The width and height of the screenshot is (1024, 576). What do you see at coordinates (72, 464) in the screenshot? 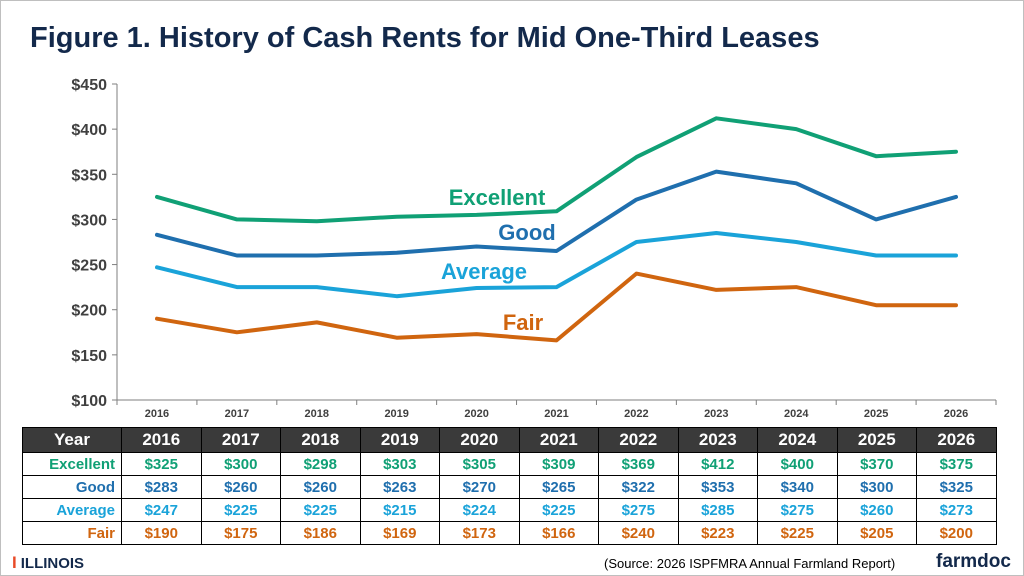
I see `table-row-label: Excellent` at bounding box center [72, 464].